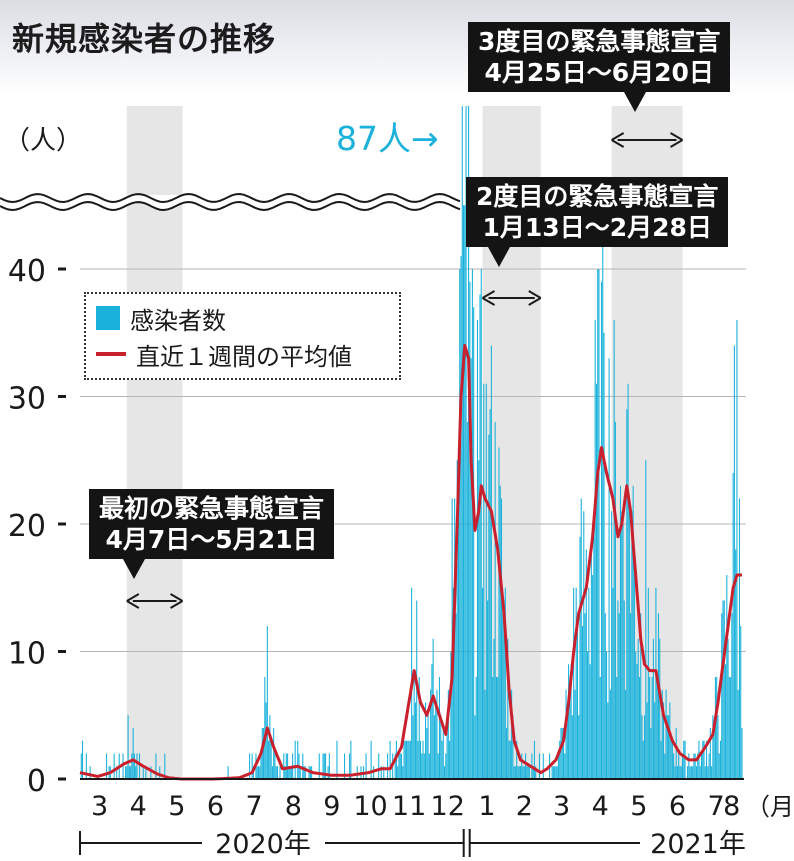 The width and height of the screenshot is (794, 861). I want to click on x-tick-label: 4, so click(600, 806).